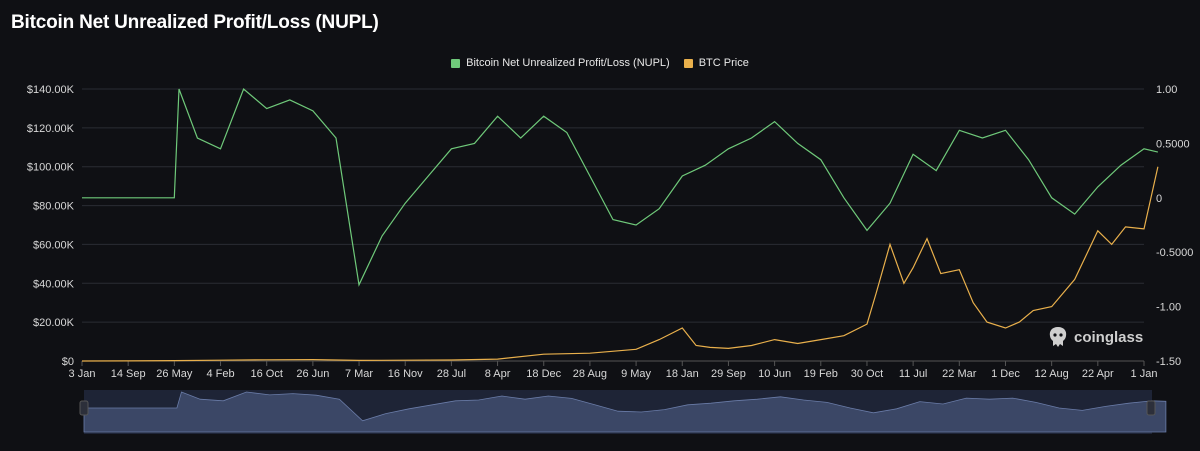 The height and width of the screenshot is (451, 1200). I want to click on x-tick-label: 29 Sep, so click(728, 374).